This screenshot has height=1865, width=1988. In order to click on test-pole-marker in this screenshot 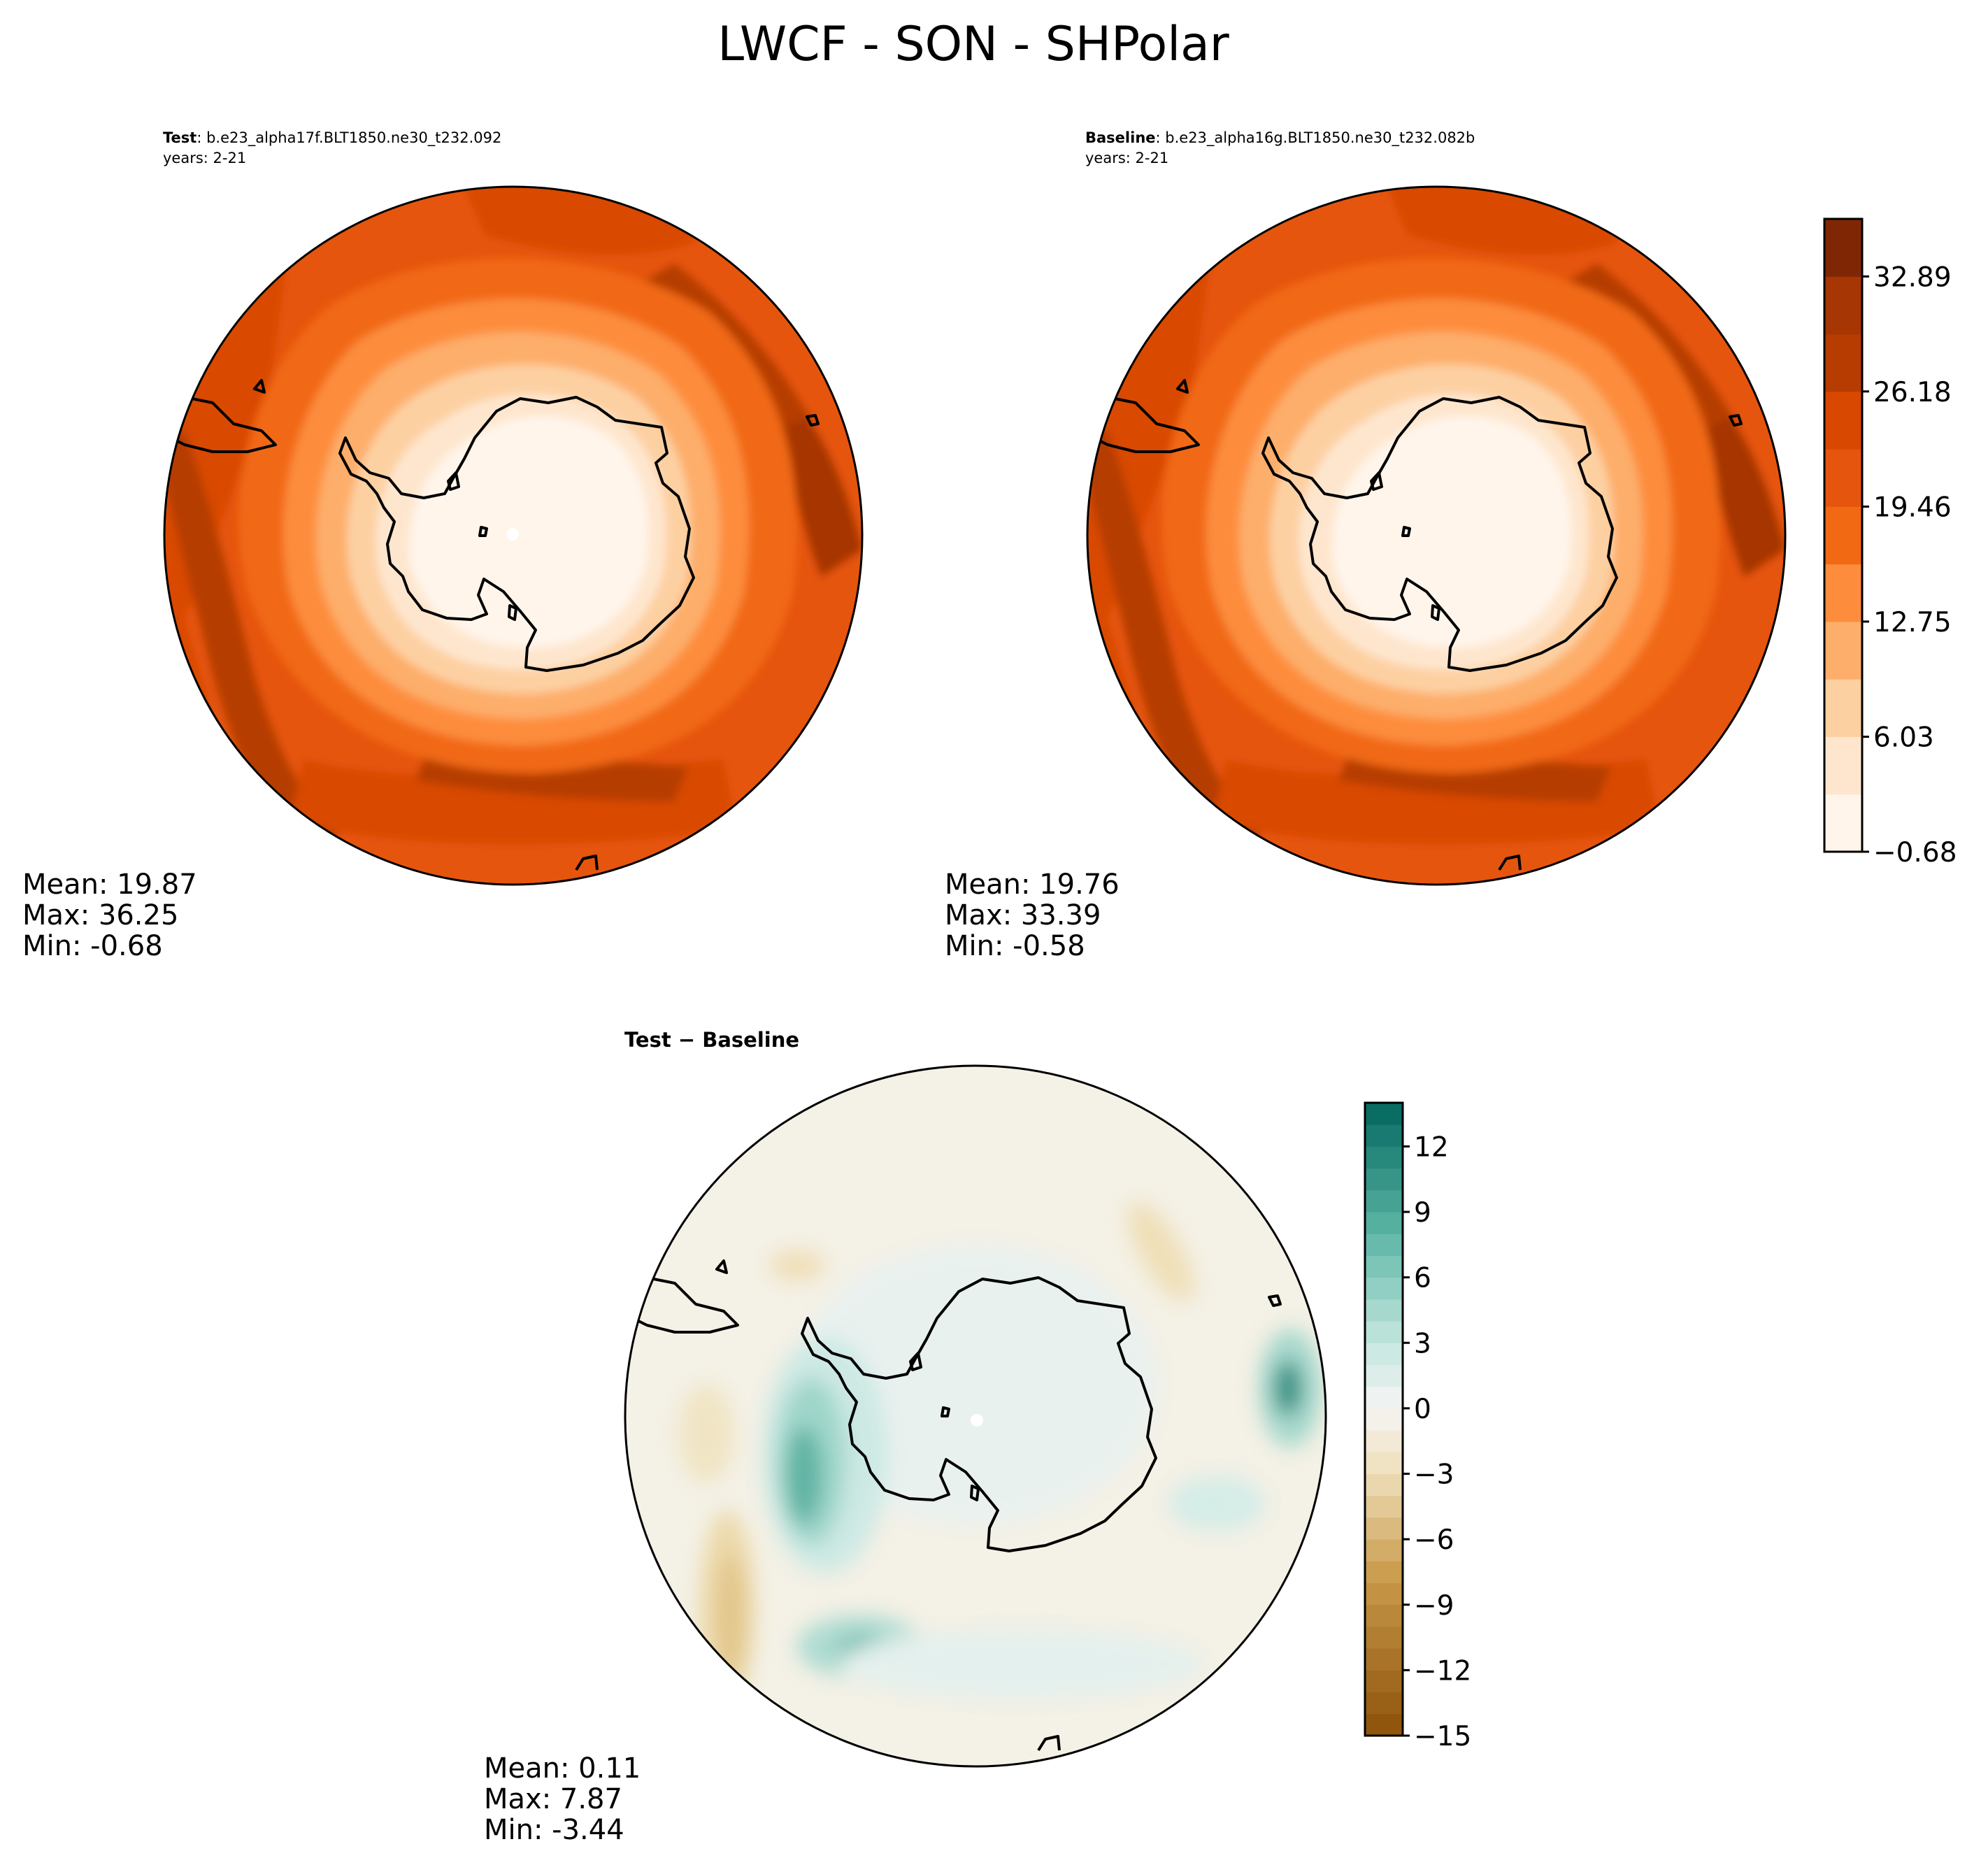, I will do `click(512, 534)`.